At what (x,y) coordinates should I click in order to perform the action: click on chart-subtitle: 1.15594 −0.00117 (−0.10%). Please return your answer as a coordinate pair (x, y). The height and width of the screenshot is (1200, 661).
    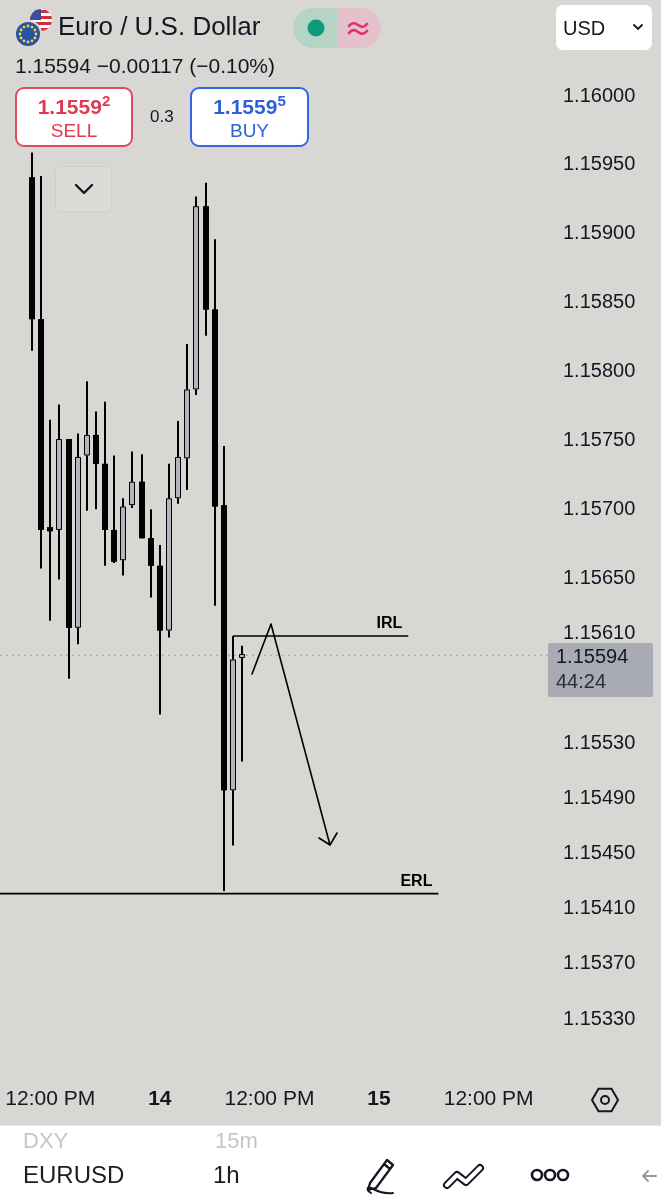
    Looking at the image, I should click on (145, 66).